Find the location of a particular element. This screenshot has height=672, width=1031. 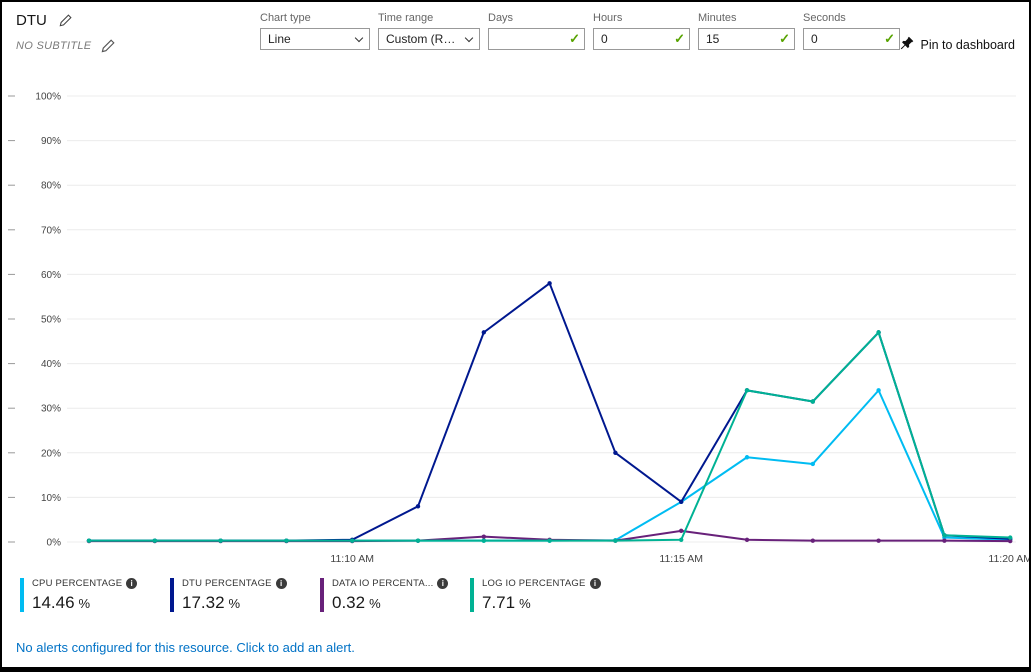

alerts-text: No alerts configured for this resource. is located at coordinates (124, 647).